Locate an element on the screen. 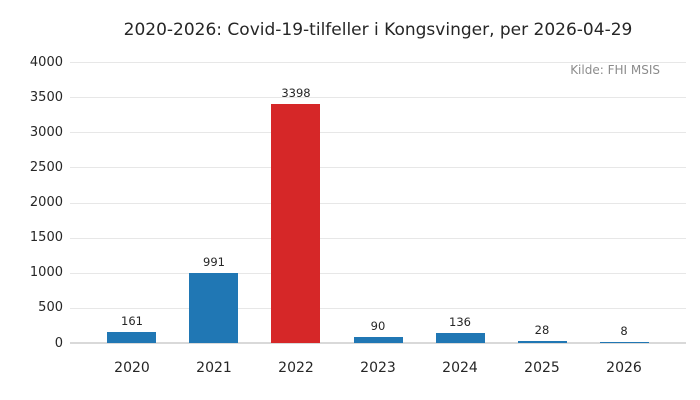 Image resolution: width=700 pixels, height=400 pixels. y-tick-label: 500 is located at coordinates (50, 307).